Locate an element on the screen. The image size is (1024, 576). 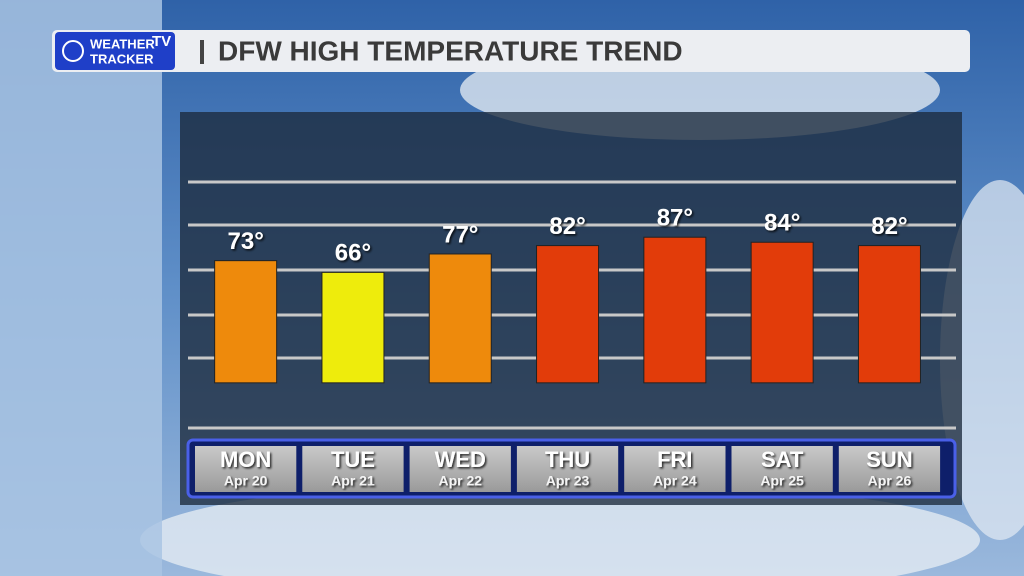
title-separator is located at coordinates (202, 52).